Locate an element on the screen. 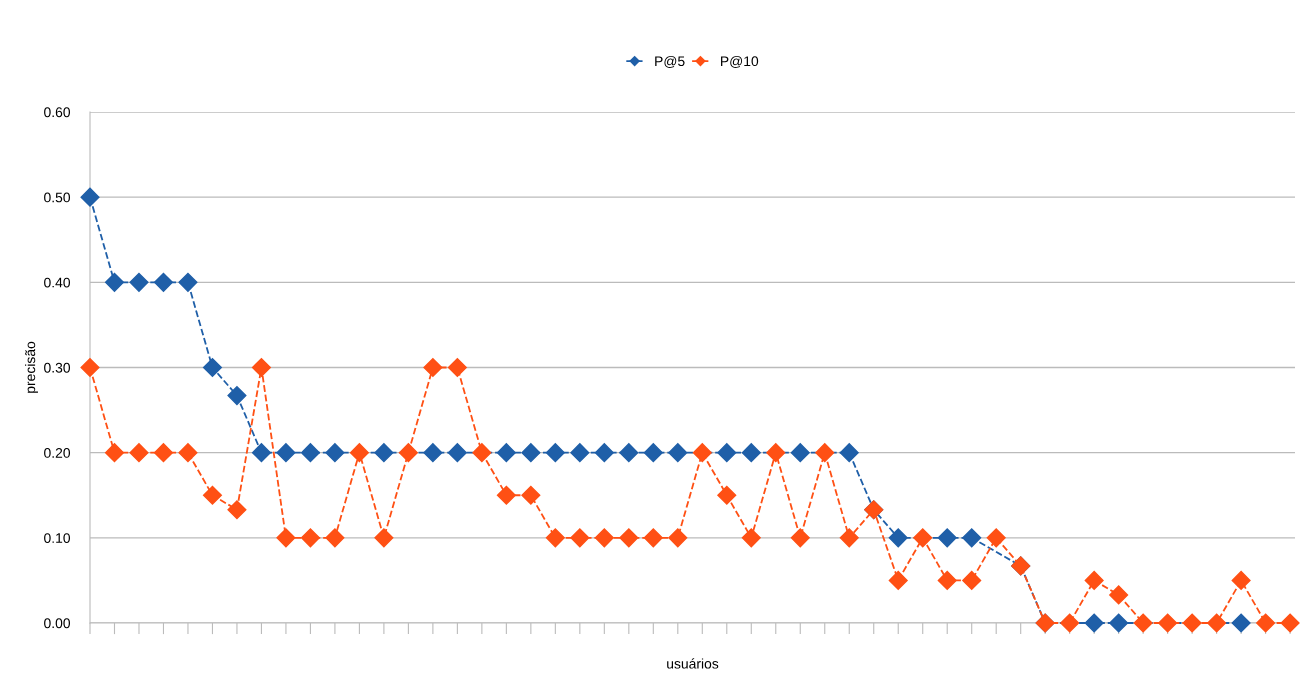  y-tick-label: 0.00 is located at coordinates (57, 623).